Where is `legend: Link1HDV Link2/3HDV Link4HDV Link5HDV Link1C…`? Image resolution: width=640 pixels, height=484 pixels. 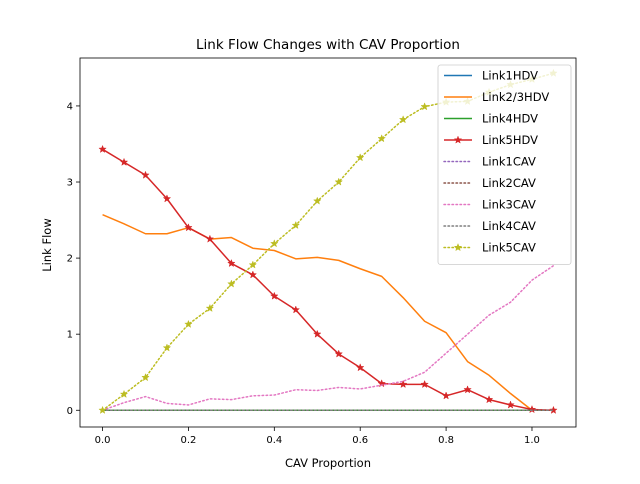
legend: Link1HDV Link2/3HDV Link4HDV Link5HDV Link1C… is located at coordinates (504, 164).